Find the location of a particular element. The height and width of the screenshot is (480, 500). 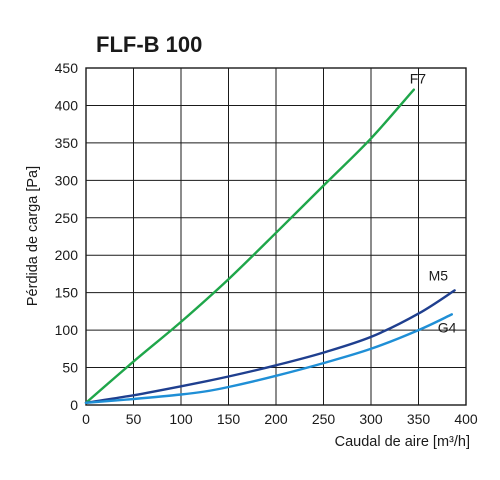

x-tick-3: 150 is located at coordinates (229, 419).